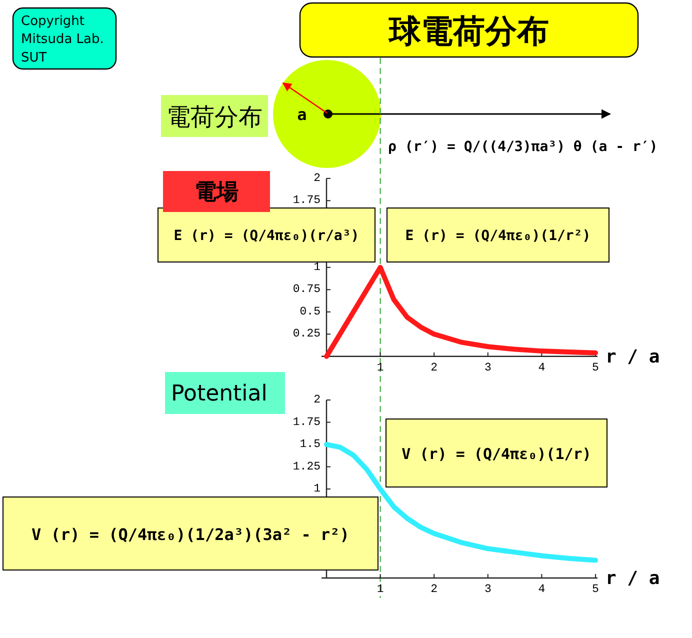 The image size is (692, 638). I want to click on text: a, so click(302, 114).